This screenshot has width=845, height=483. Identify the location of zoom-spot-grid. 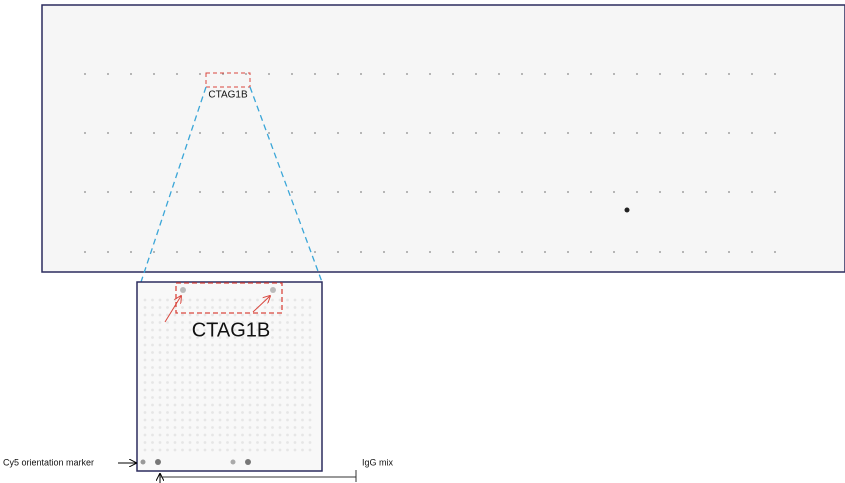
(227, 375).